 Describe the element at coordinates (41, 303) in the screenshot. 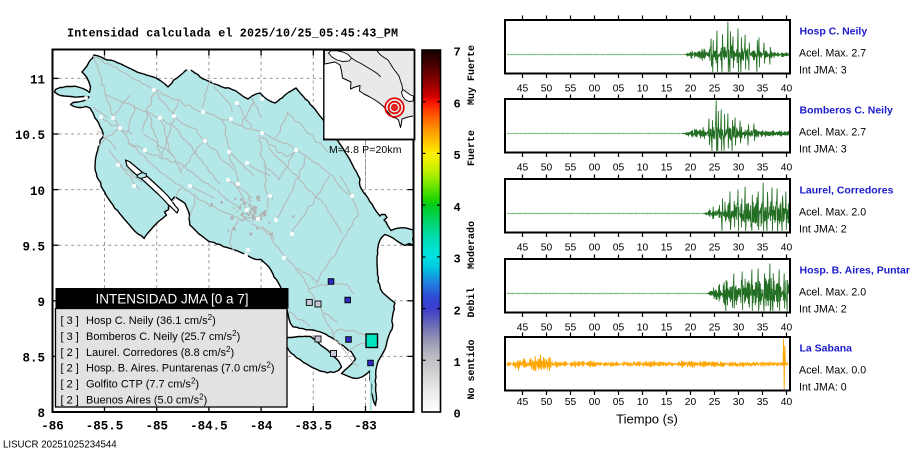

I see `svg-text: 9` at that location.